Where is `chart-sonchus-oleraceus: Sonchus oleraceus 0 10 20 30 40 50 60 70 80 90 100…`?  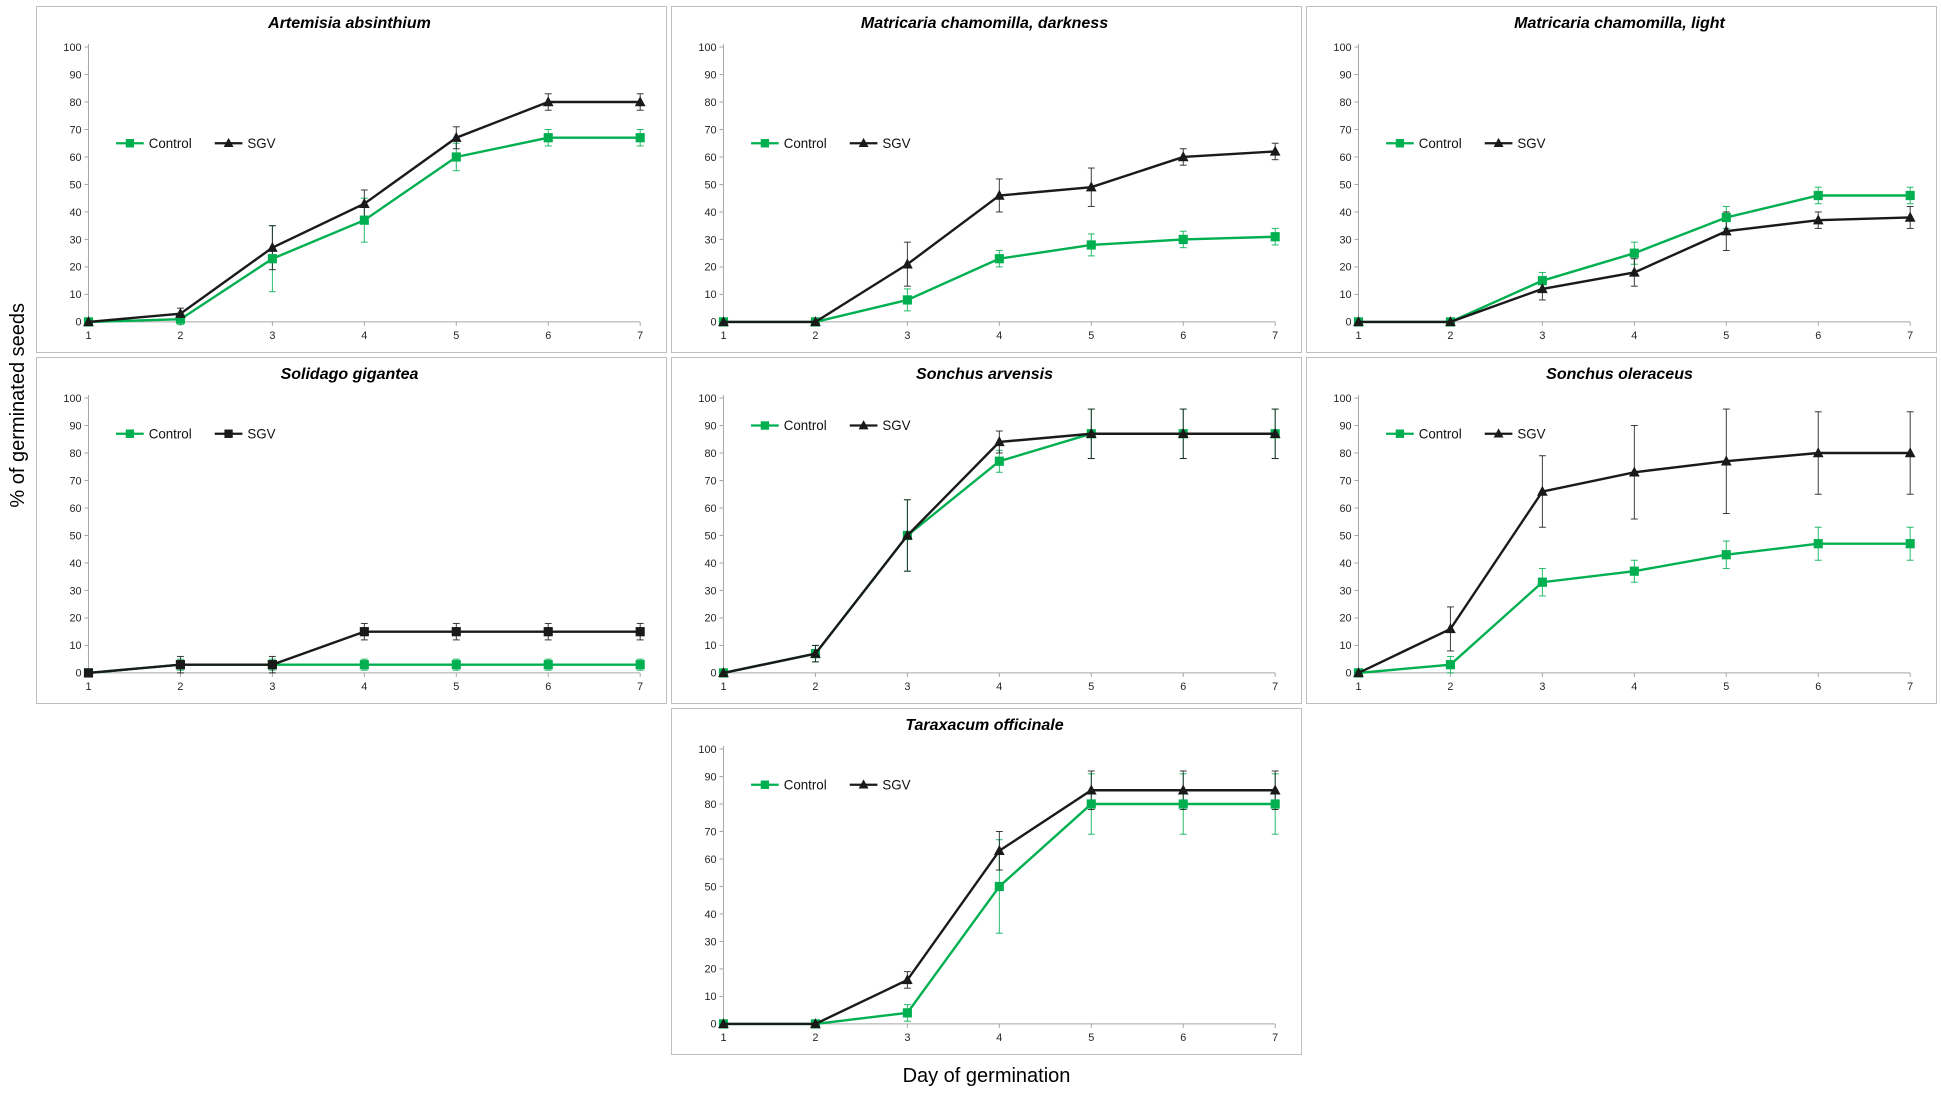
chart-sonchus-oleraceus: Sonchus oleraceus 0 10 20 30 40 50 60 70 80 90 100… is located at coordinates (1621, 530).